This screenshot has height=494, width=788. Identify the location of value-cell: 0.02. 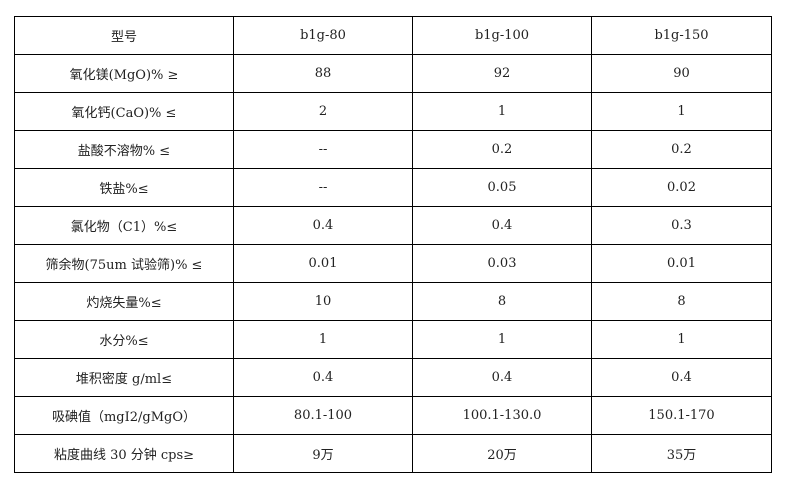
(681, 187).